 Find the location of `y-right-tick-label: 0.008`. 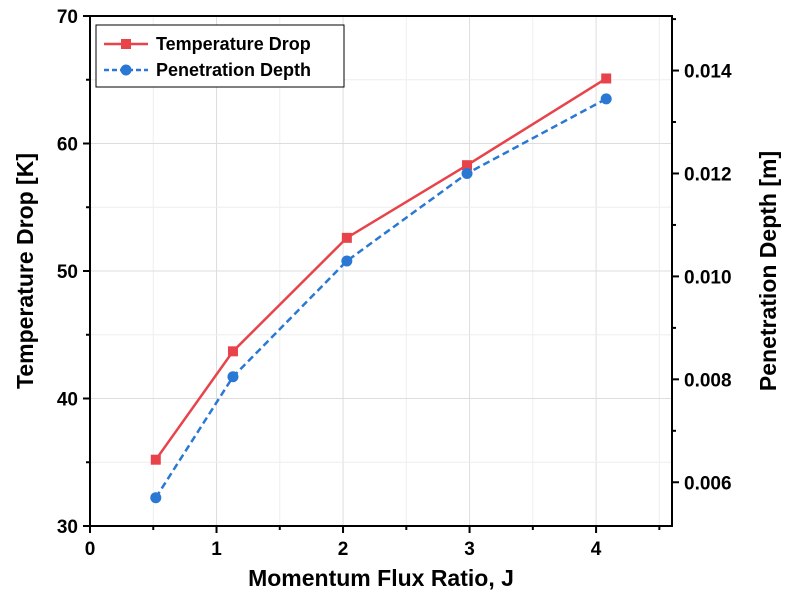

y-right-tick-label: 0.008 is located at coordinates (708, 380).